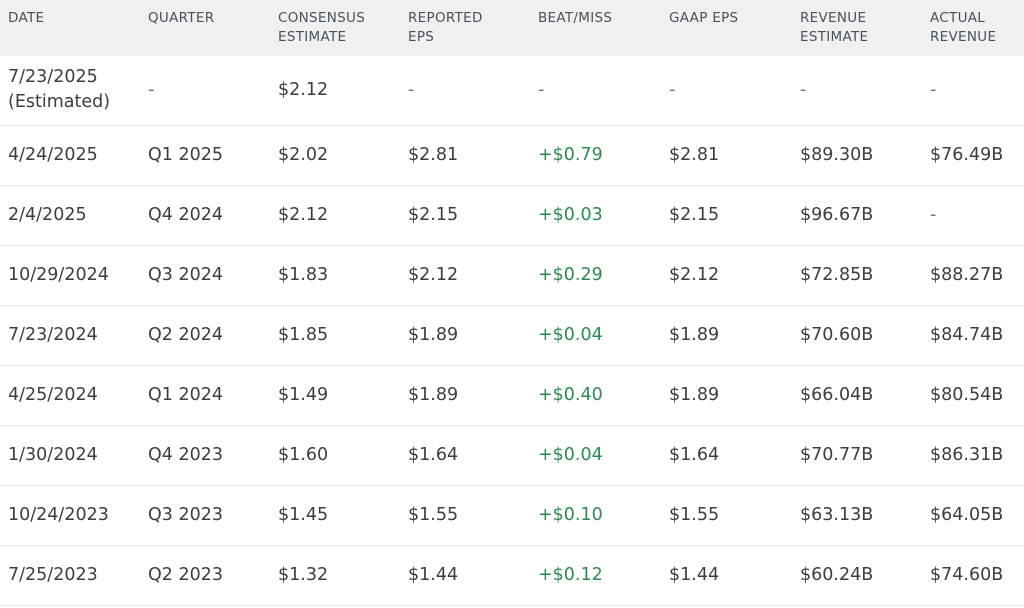 The width and height of the screenshot is (1024, 608). Describe the element at coordinates (186, 514) in the screenshot. I see `cell-quarter: Q3 2023` at that location.